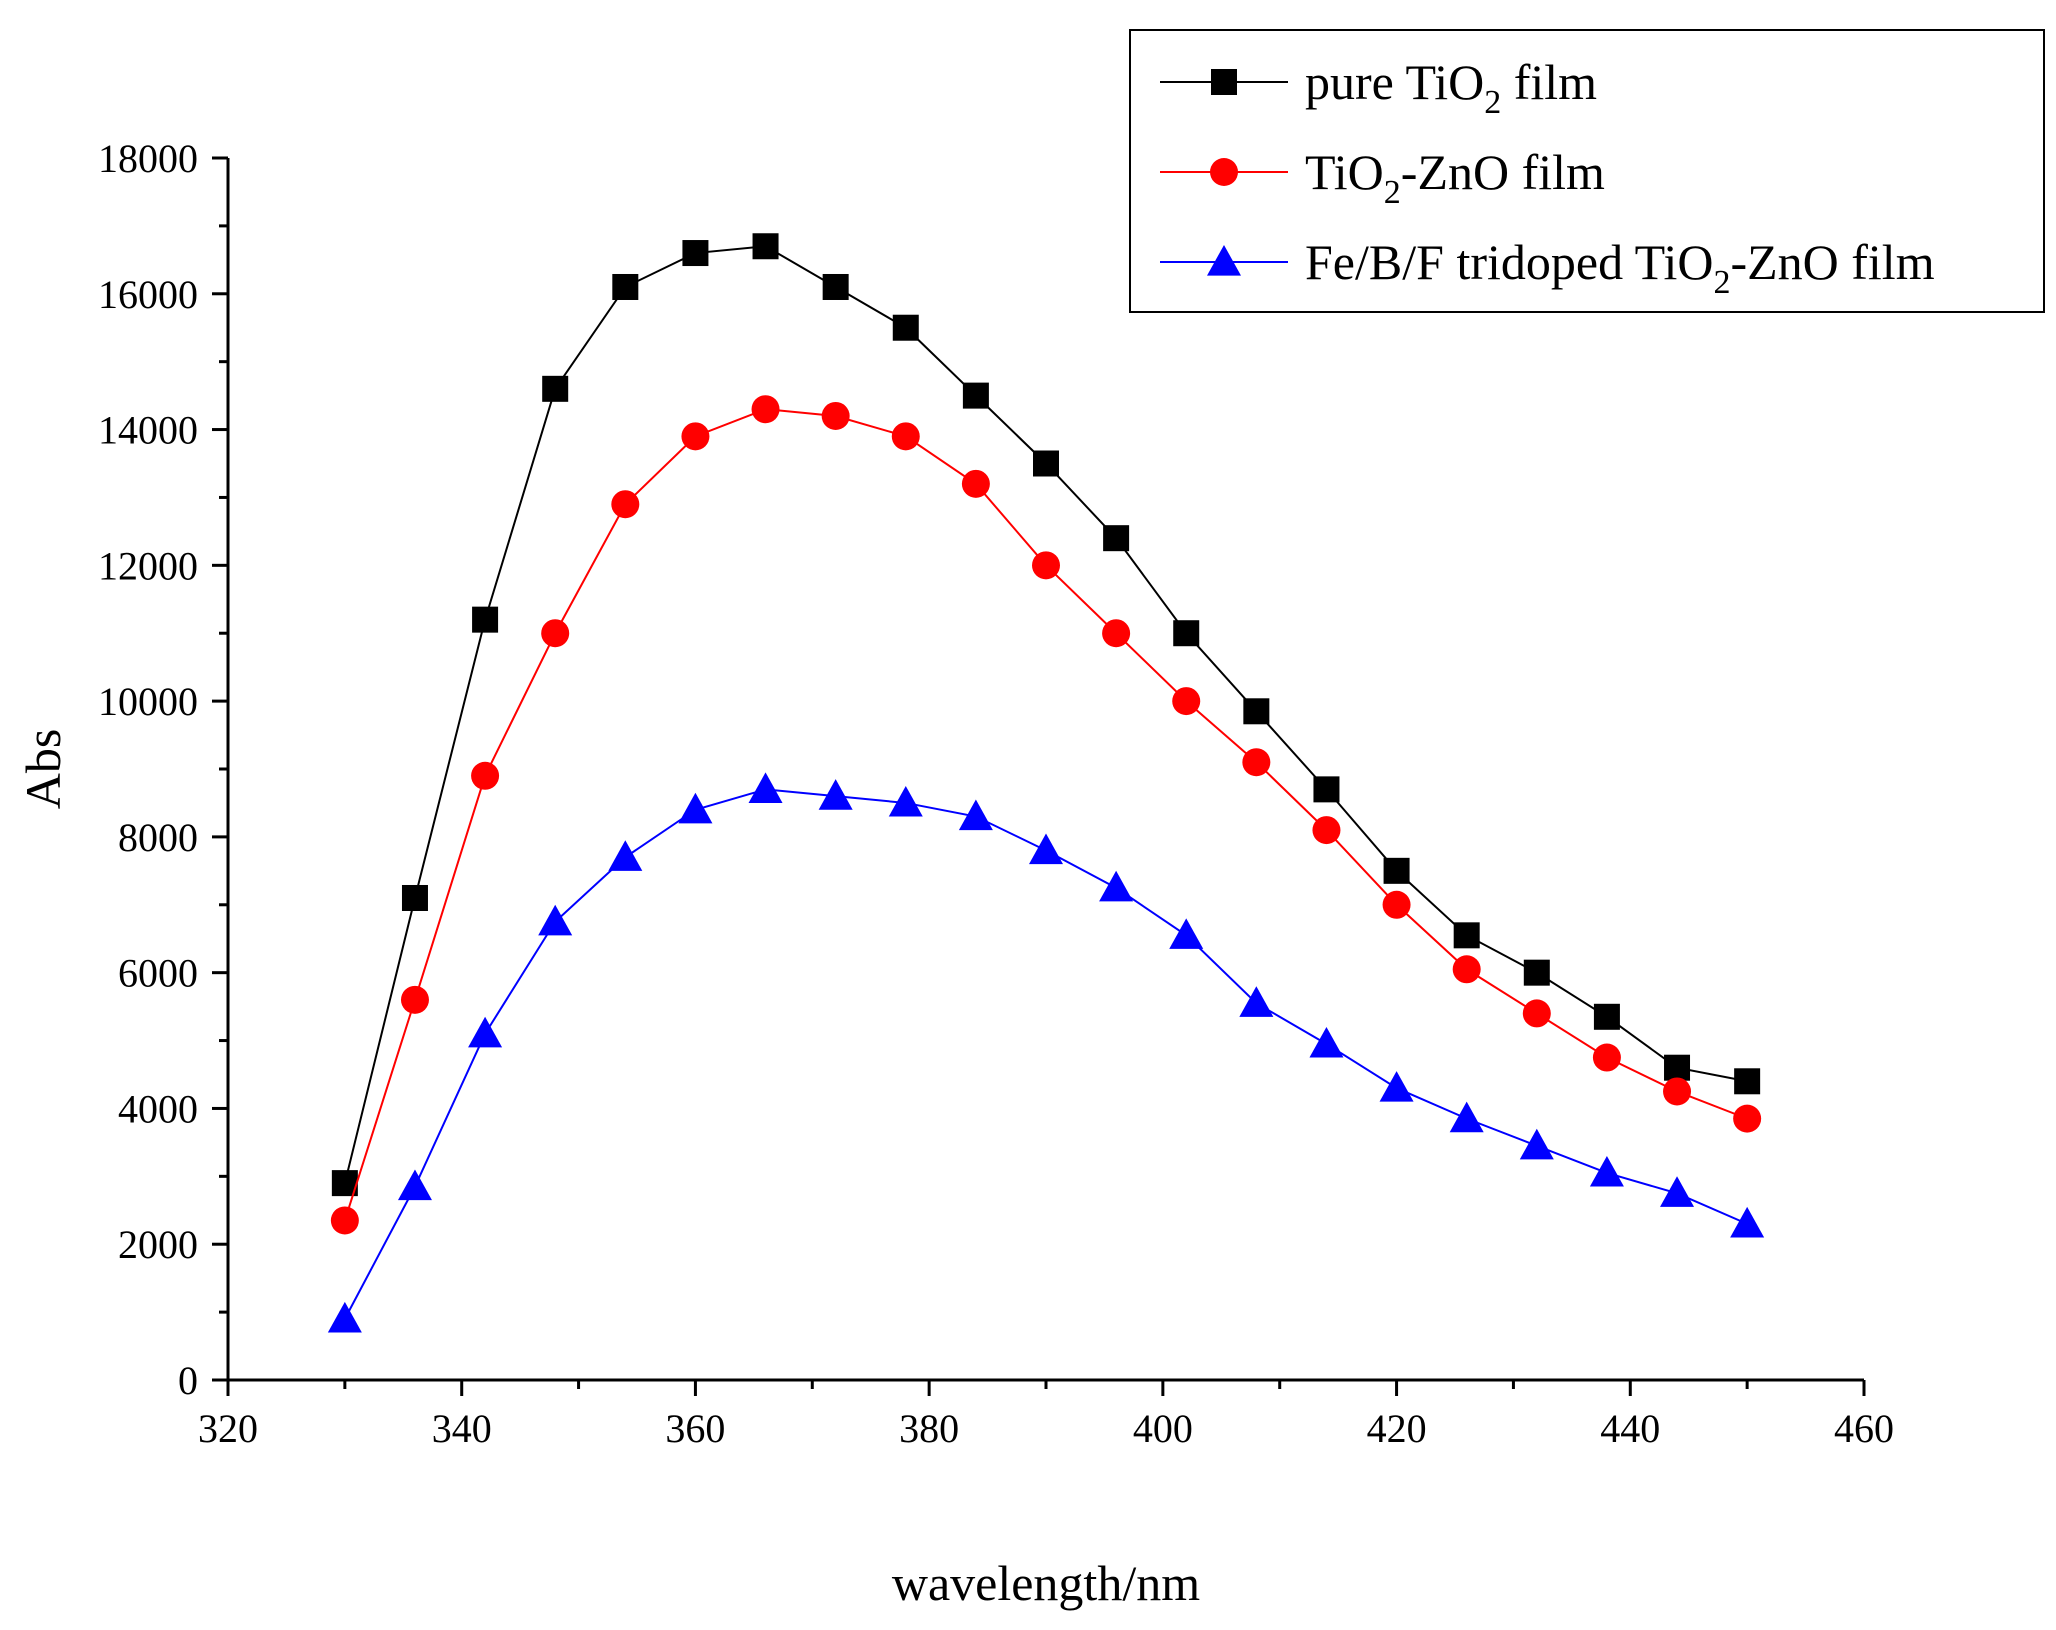 This screenshot has width=2056, height=1630. I want to click on legend-label: Fe/B/F tridoped TiO2-ZnO film, so click(1620, 267).